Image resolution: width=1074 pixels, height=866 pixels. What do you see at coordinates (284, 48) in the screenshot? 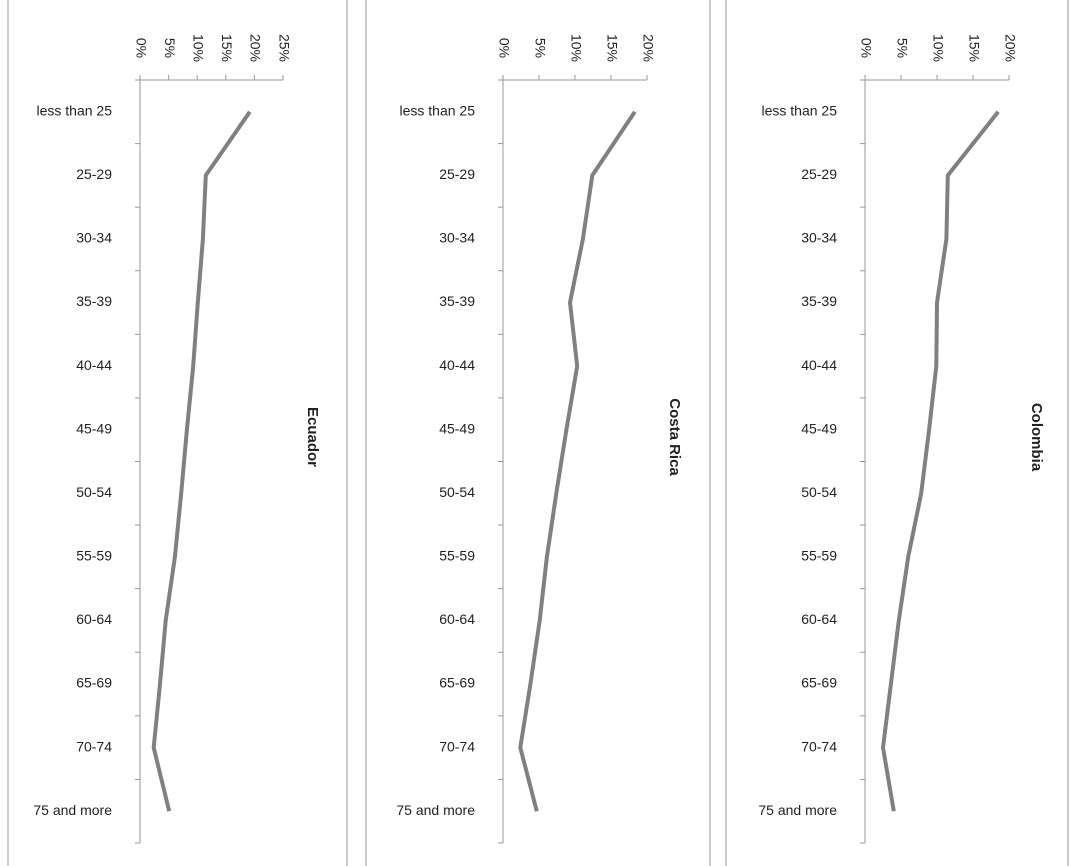
I see `x-tick-label: 25%` at bounding box center [284, 48].